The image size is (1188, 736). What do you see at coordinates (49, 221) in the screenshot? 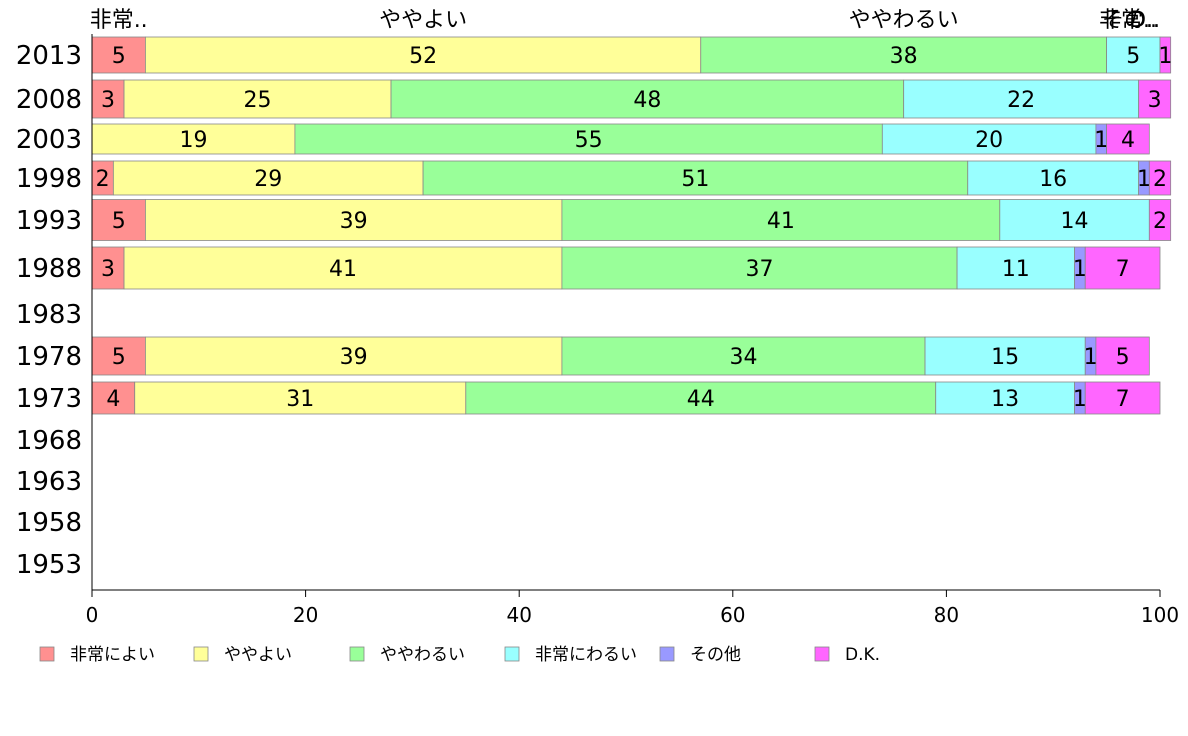
I see `y-tick-label: 1993` at bounding box center [49, 221].